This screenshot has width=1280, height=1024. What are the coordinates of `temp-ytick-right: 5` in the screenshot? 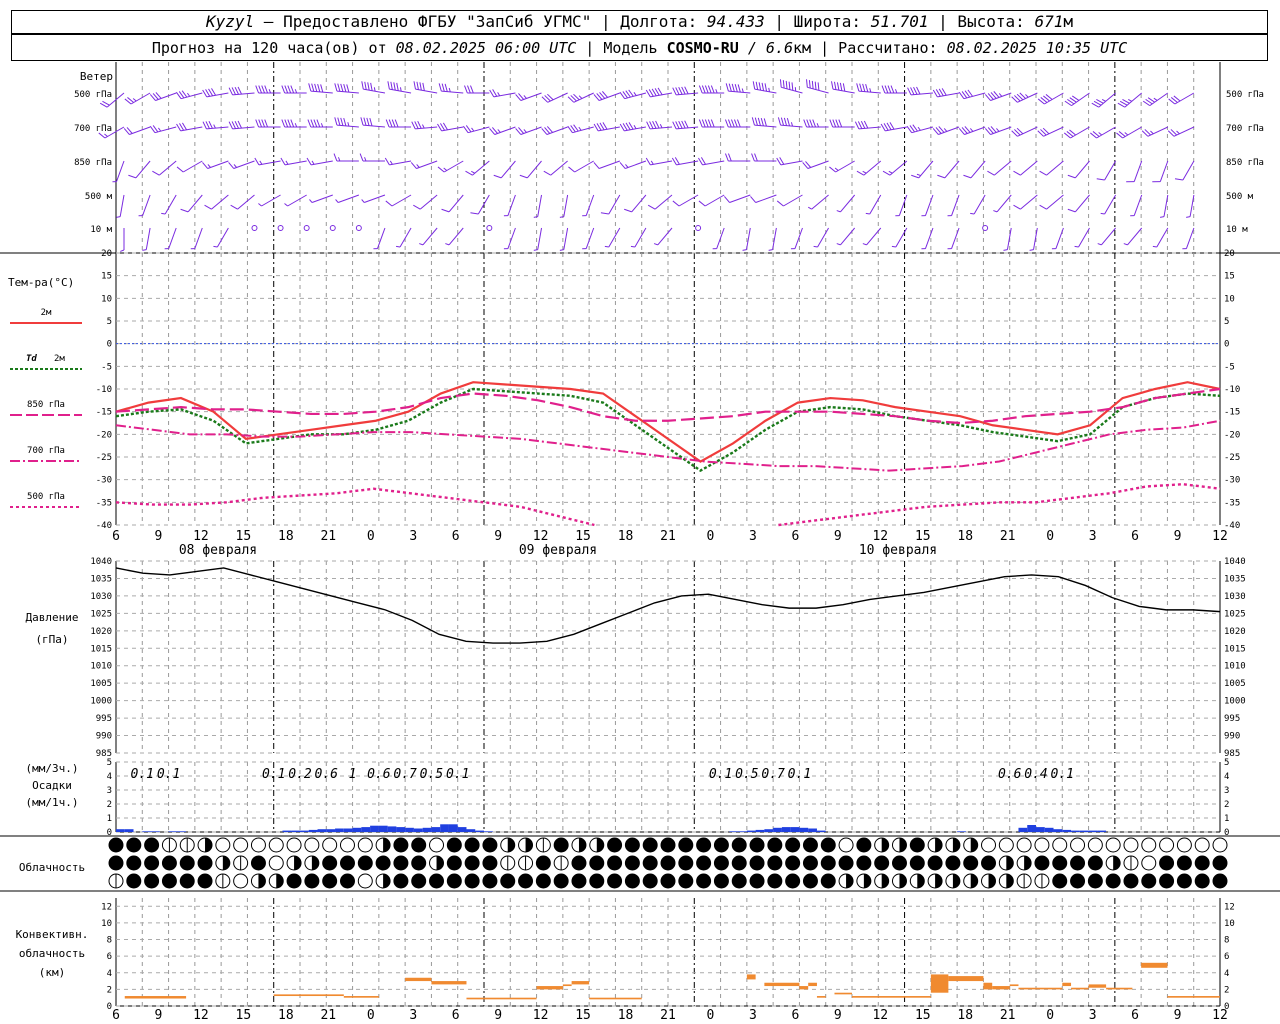 It's located at (1226, 322).